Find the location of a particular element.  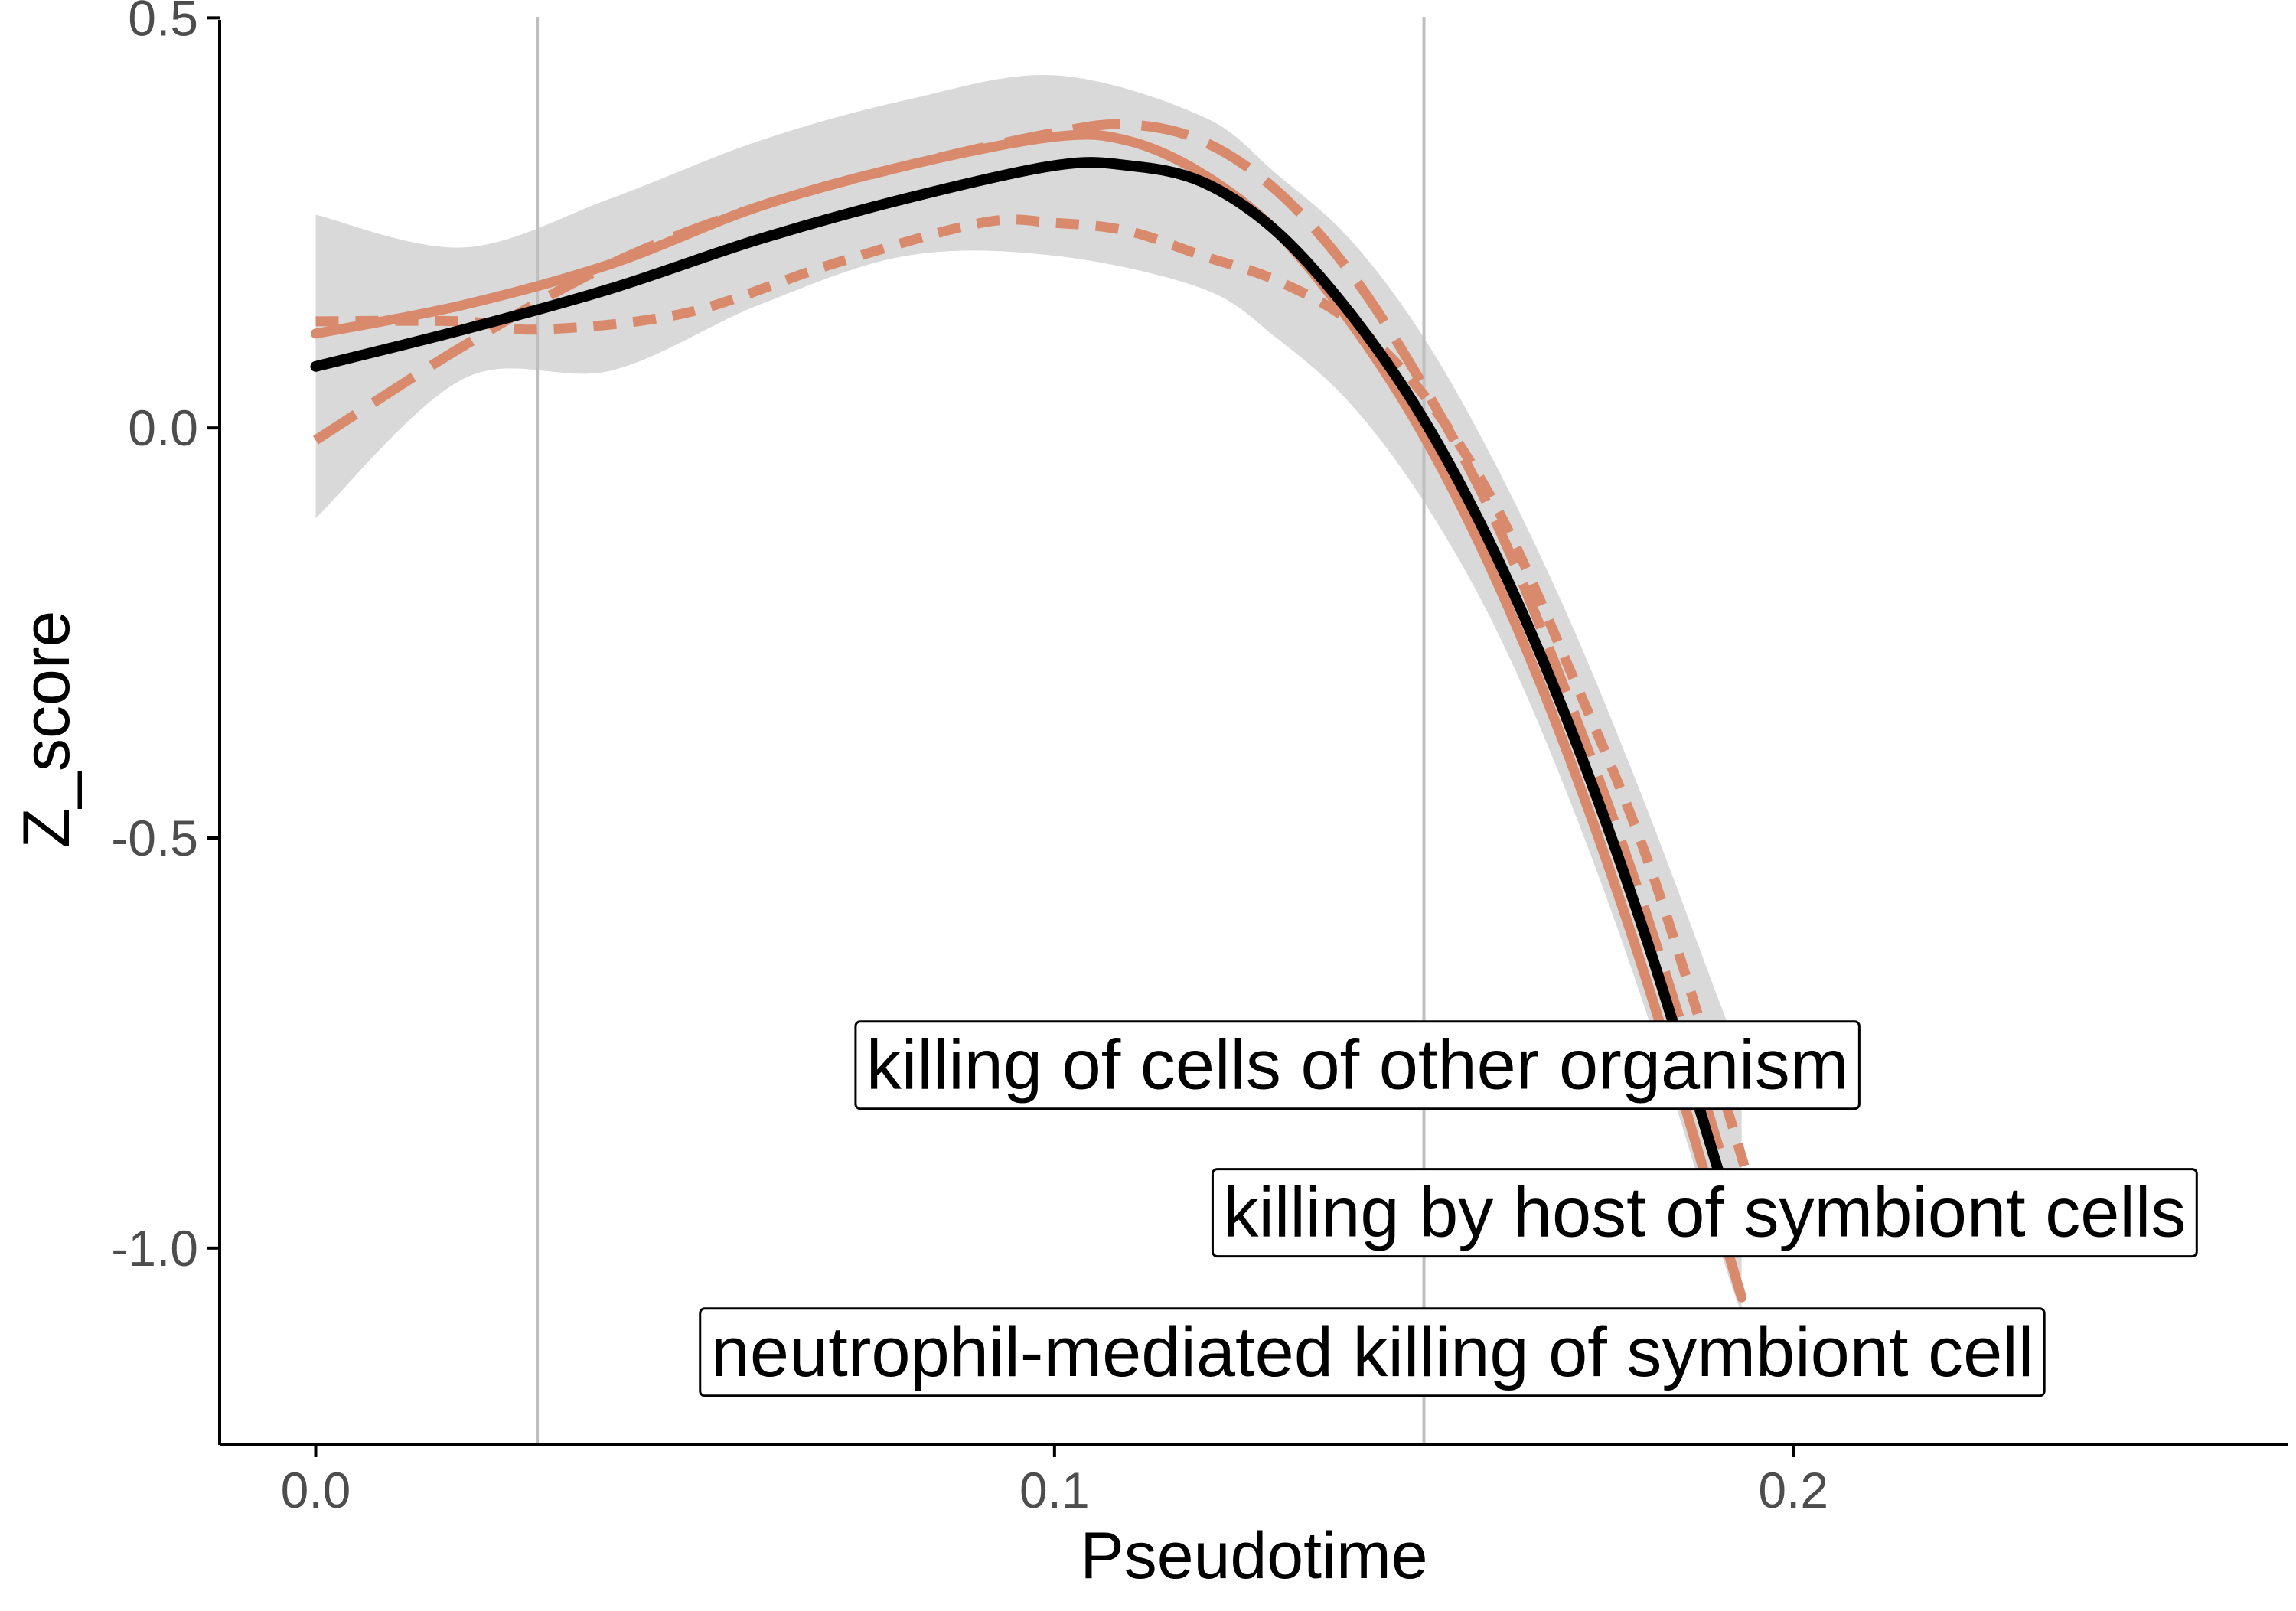

y-tick-label: -0.5 is located at coordinates (154, 838).